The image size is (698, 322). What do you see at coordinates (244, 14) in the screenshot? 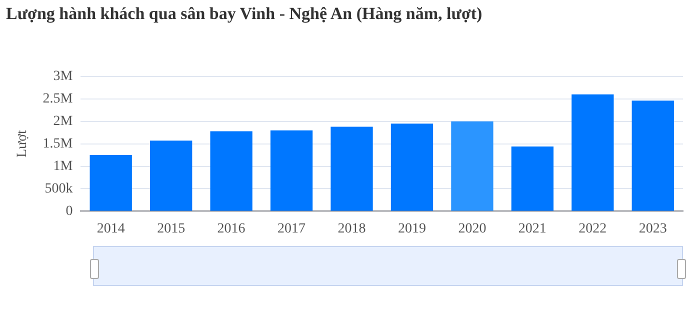
I see `chart-title: Lượng hành khách qua sân bay Vinh - Nghệ An (Hàng năm, lượt)` at bounding box center [244, 14].